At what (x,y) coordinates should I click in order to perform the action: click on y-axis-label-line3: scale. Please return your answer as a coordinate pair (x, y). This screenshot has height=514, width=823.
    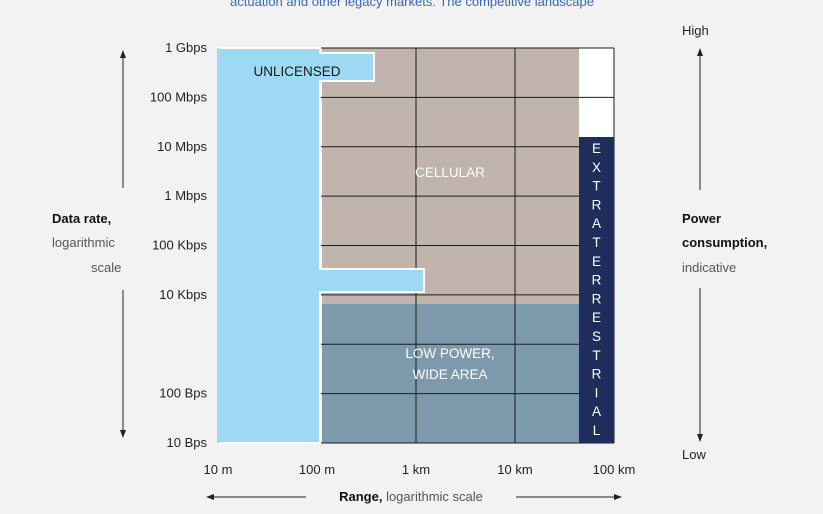
    Looking at the image, I should click on (106, 267).